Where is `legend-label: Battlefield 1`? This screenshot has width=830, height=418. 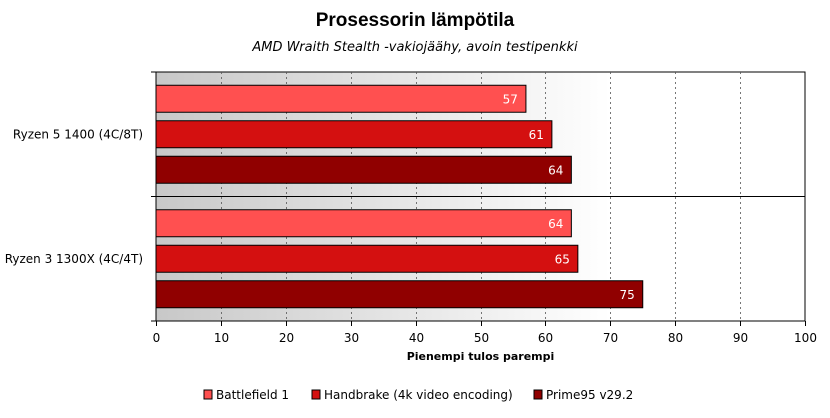
legend-label: Battlefield 1 is located at coordinates (252, 395).